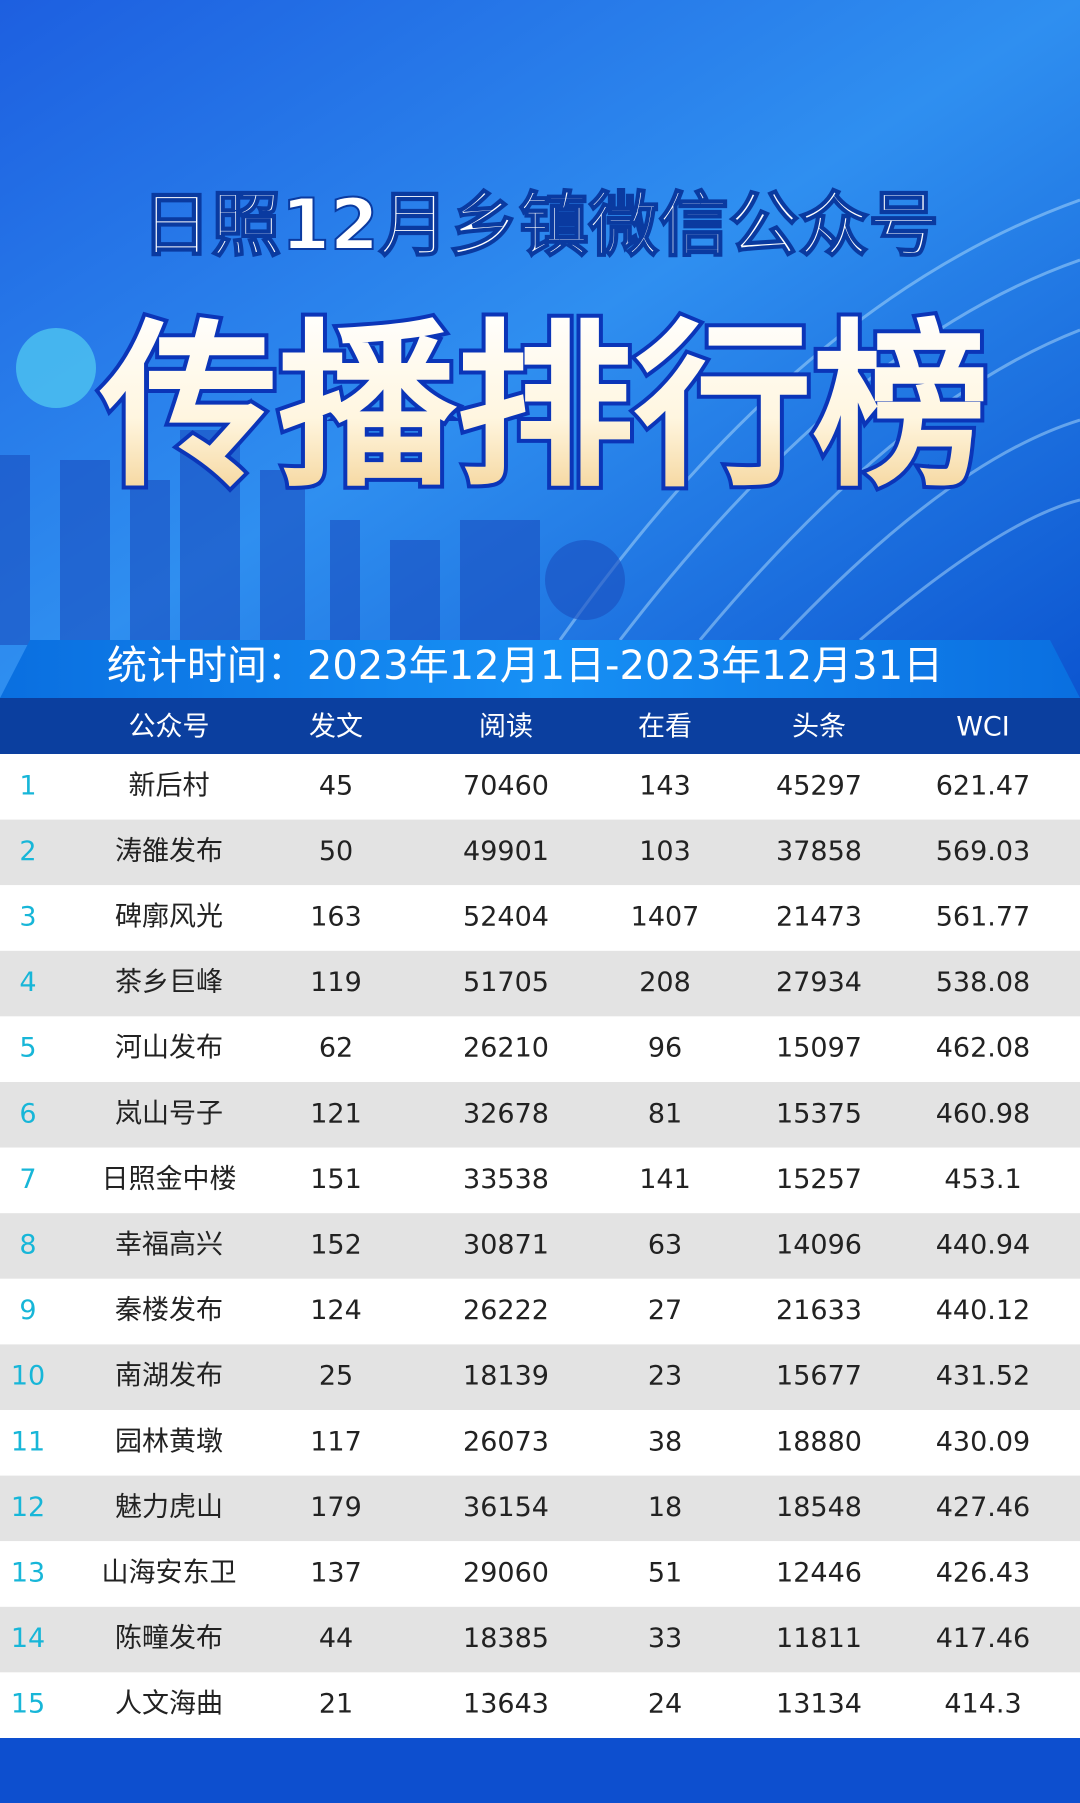  Describe the element at coordinates (27, 982) in the screenshot. I see `rank: 4` at that location.